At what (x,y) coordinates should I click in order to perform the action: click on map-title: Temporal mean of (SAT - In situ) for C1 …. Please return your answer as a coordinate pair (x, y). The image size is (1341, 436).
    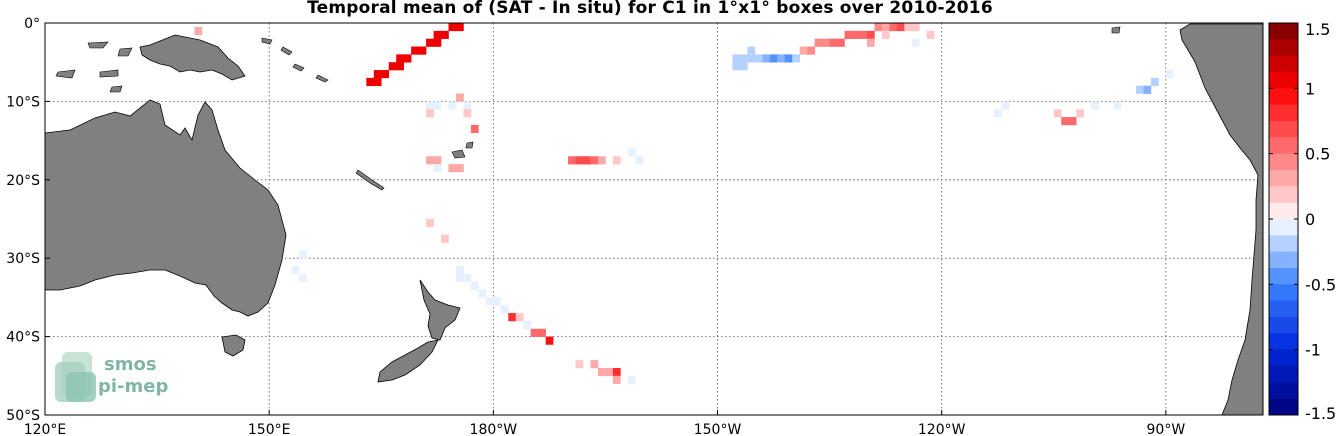
    Looking at the image, I should click on (650, 9).